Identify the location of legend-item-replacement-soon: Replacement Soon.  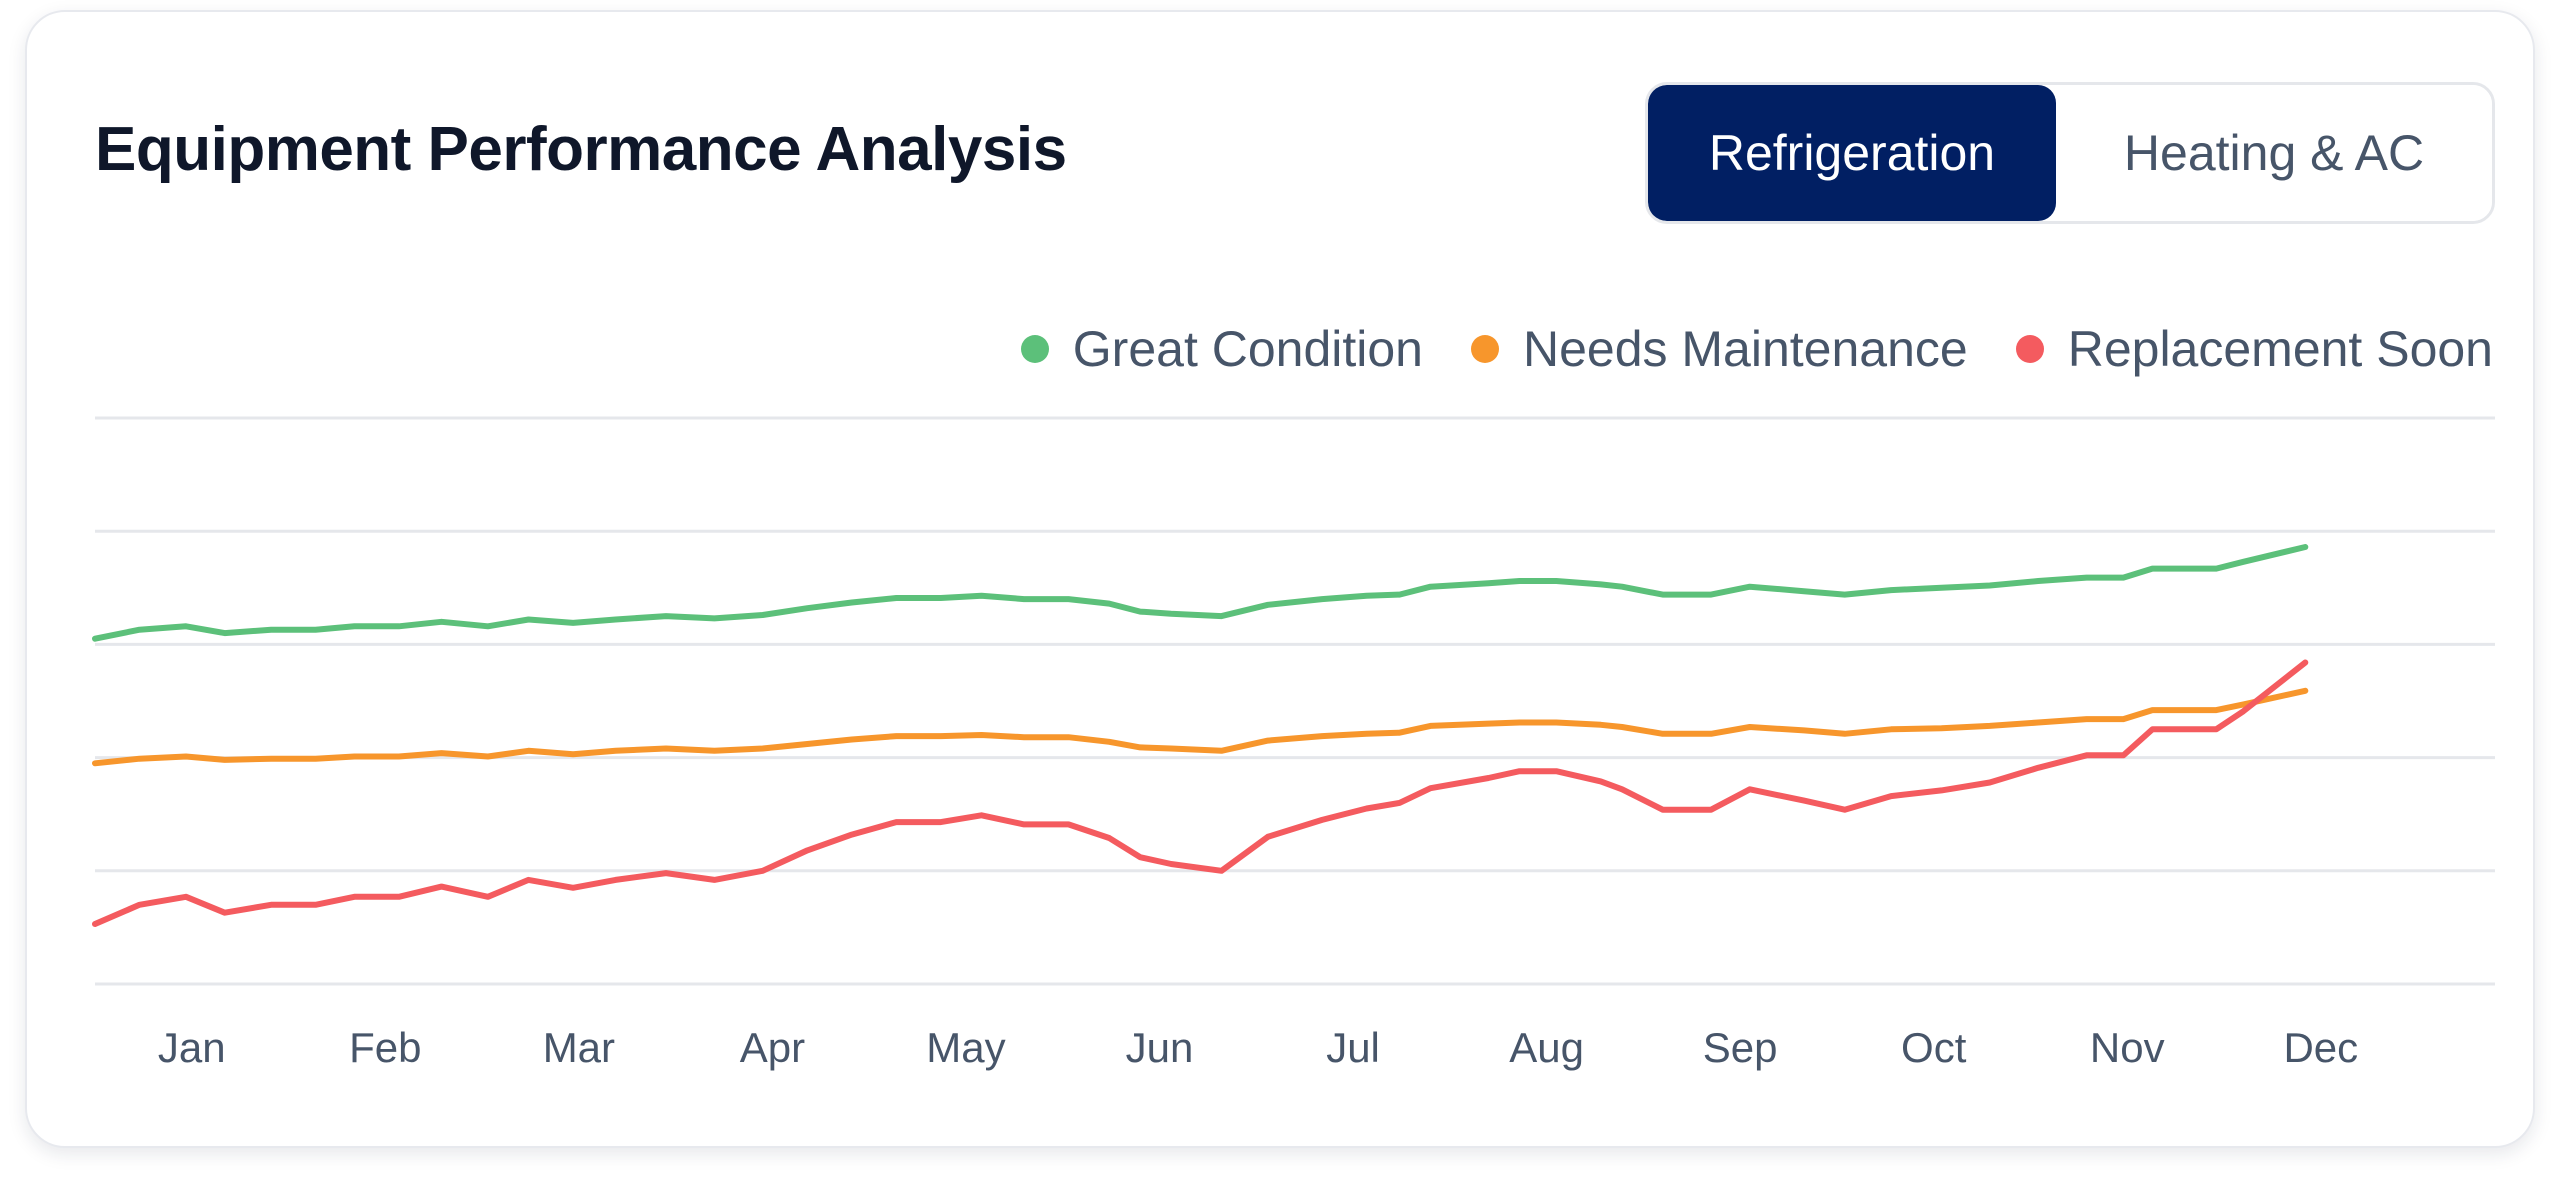
(2254, 349).